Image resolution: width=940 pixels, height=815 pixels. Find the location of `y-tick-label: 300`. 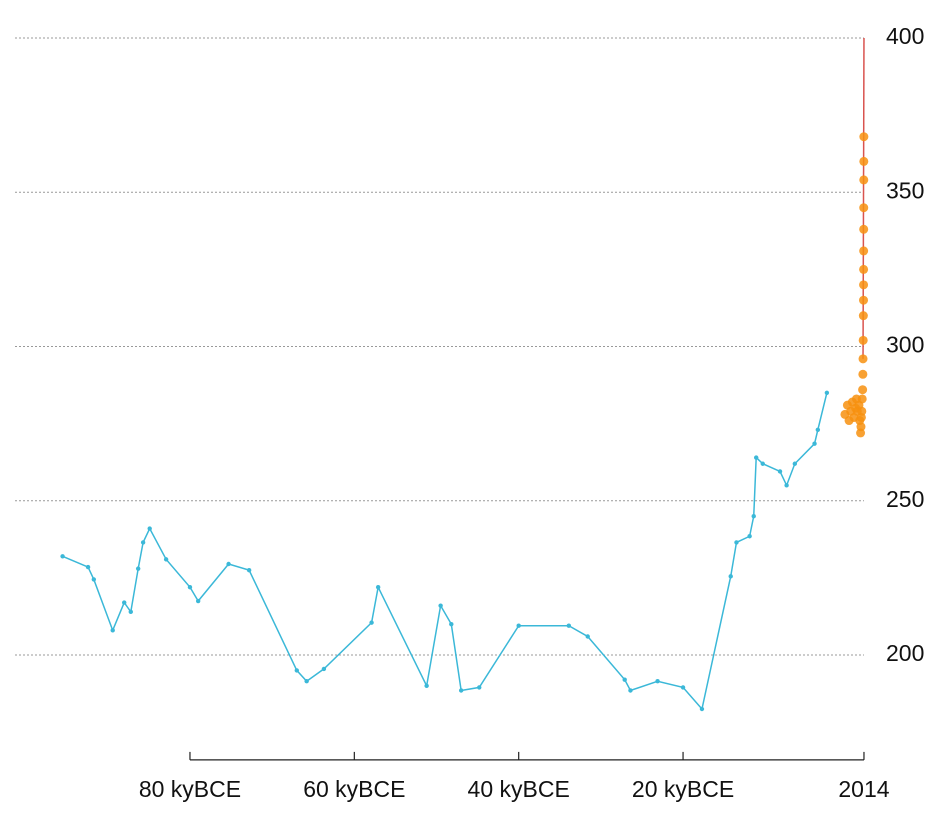

y-tick-label: 300 is located at coordinates (905, 345).